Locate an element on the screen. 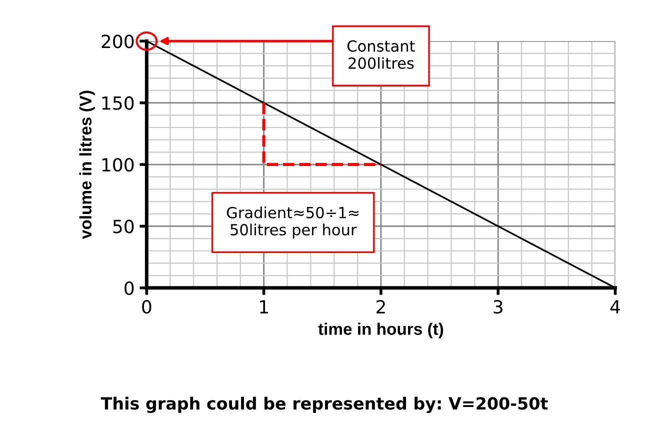 Image resolution: width=649 pixels, height=424 pixels. text: This graph could be represented by: V=200-50t is located at coordinates (324, 405).